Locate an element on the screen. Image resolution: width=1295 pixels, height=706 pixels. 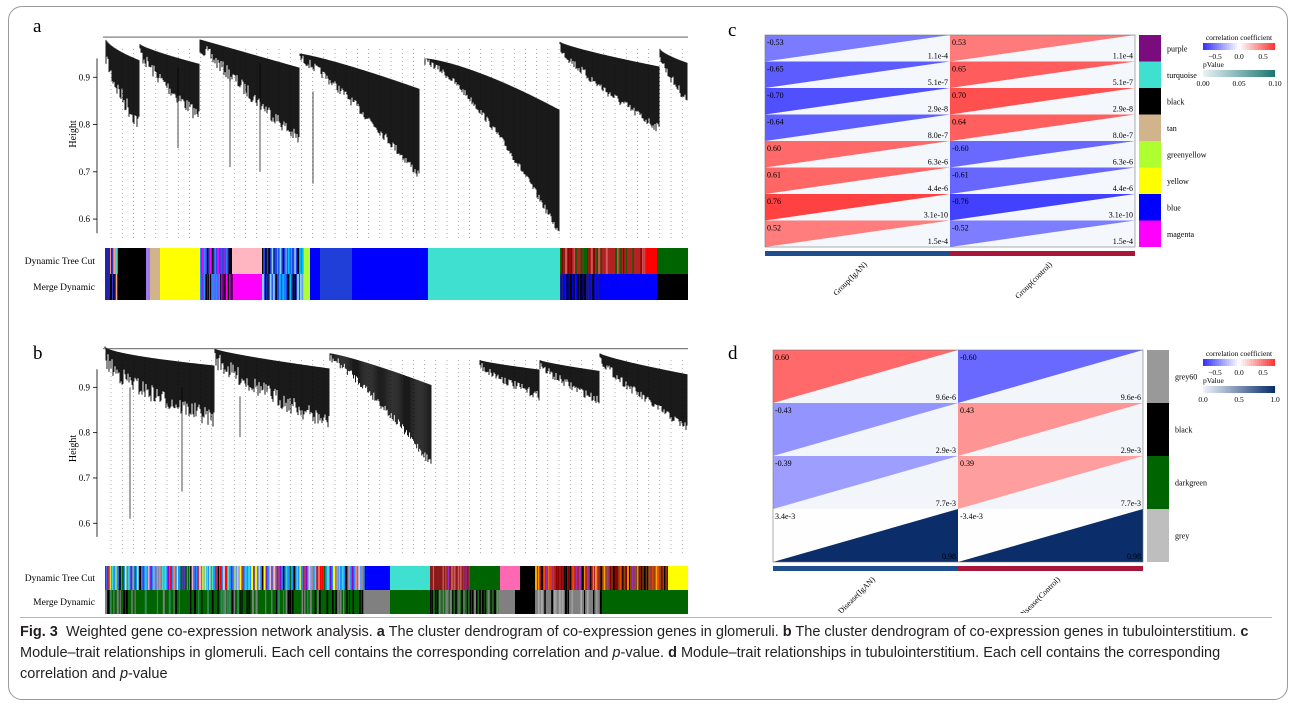
merge-dynamic-colors is located at coordinates (396, 602).